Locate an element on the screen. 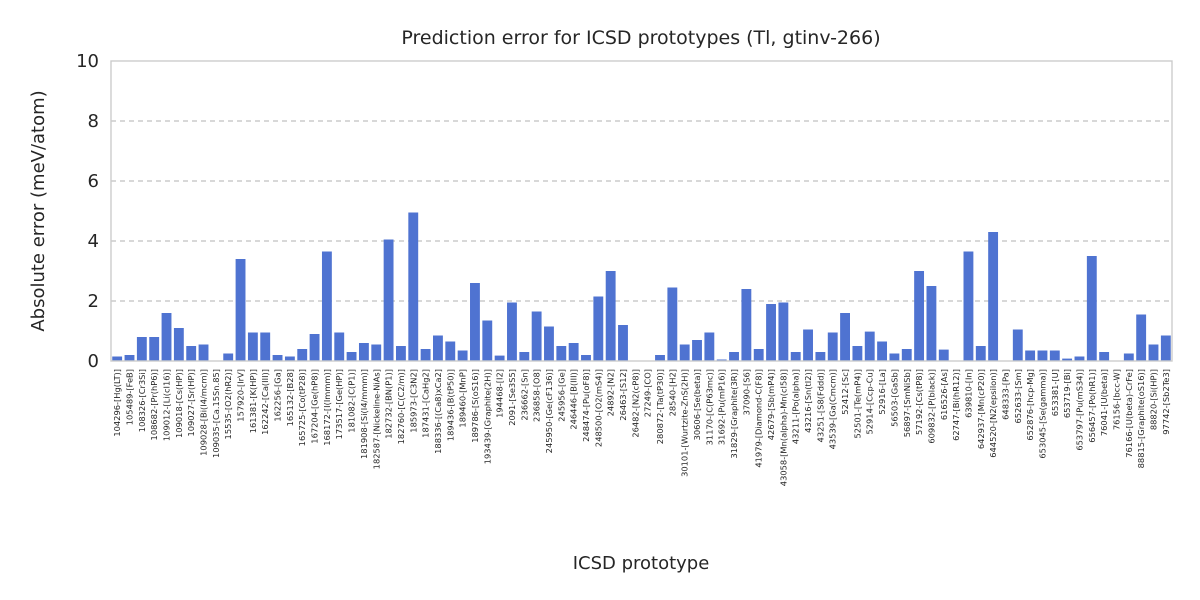 This screenshot has height=600, width=1200. x-tick-label-29: 189786-[S(oS16)] is located at coordinates (475, 406).